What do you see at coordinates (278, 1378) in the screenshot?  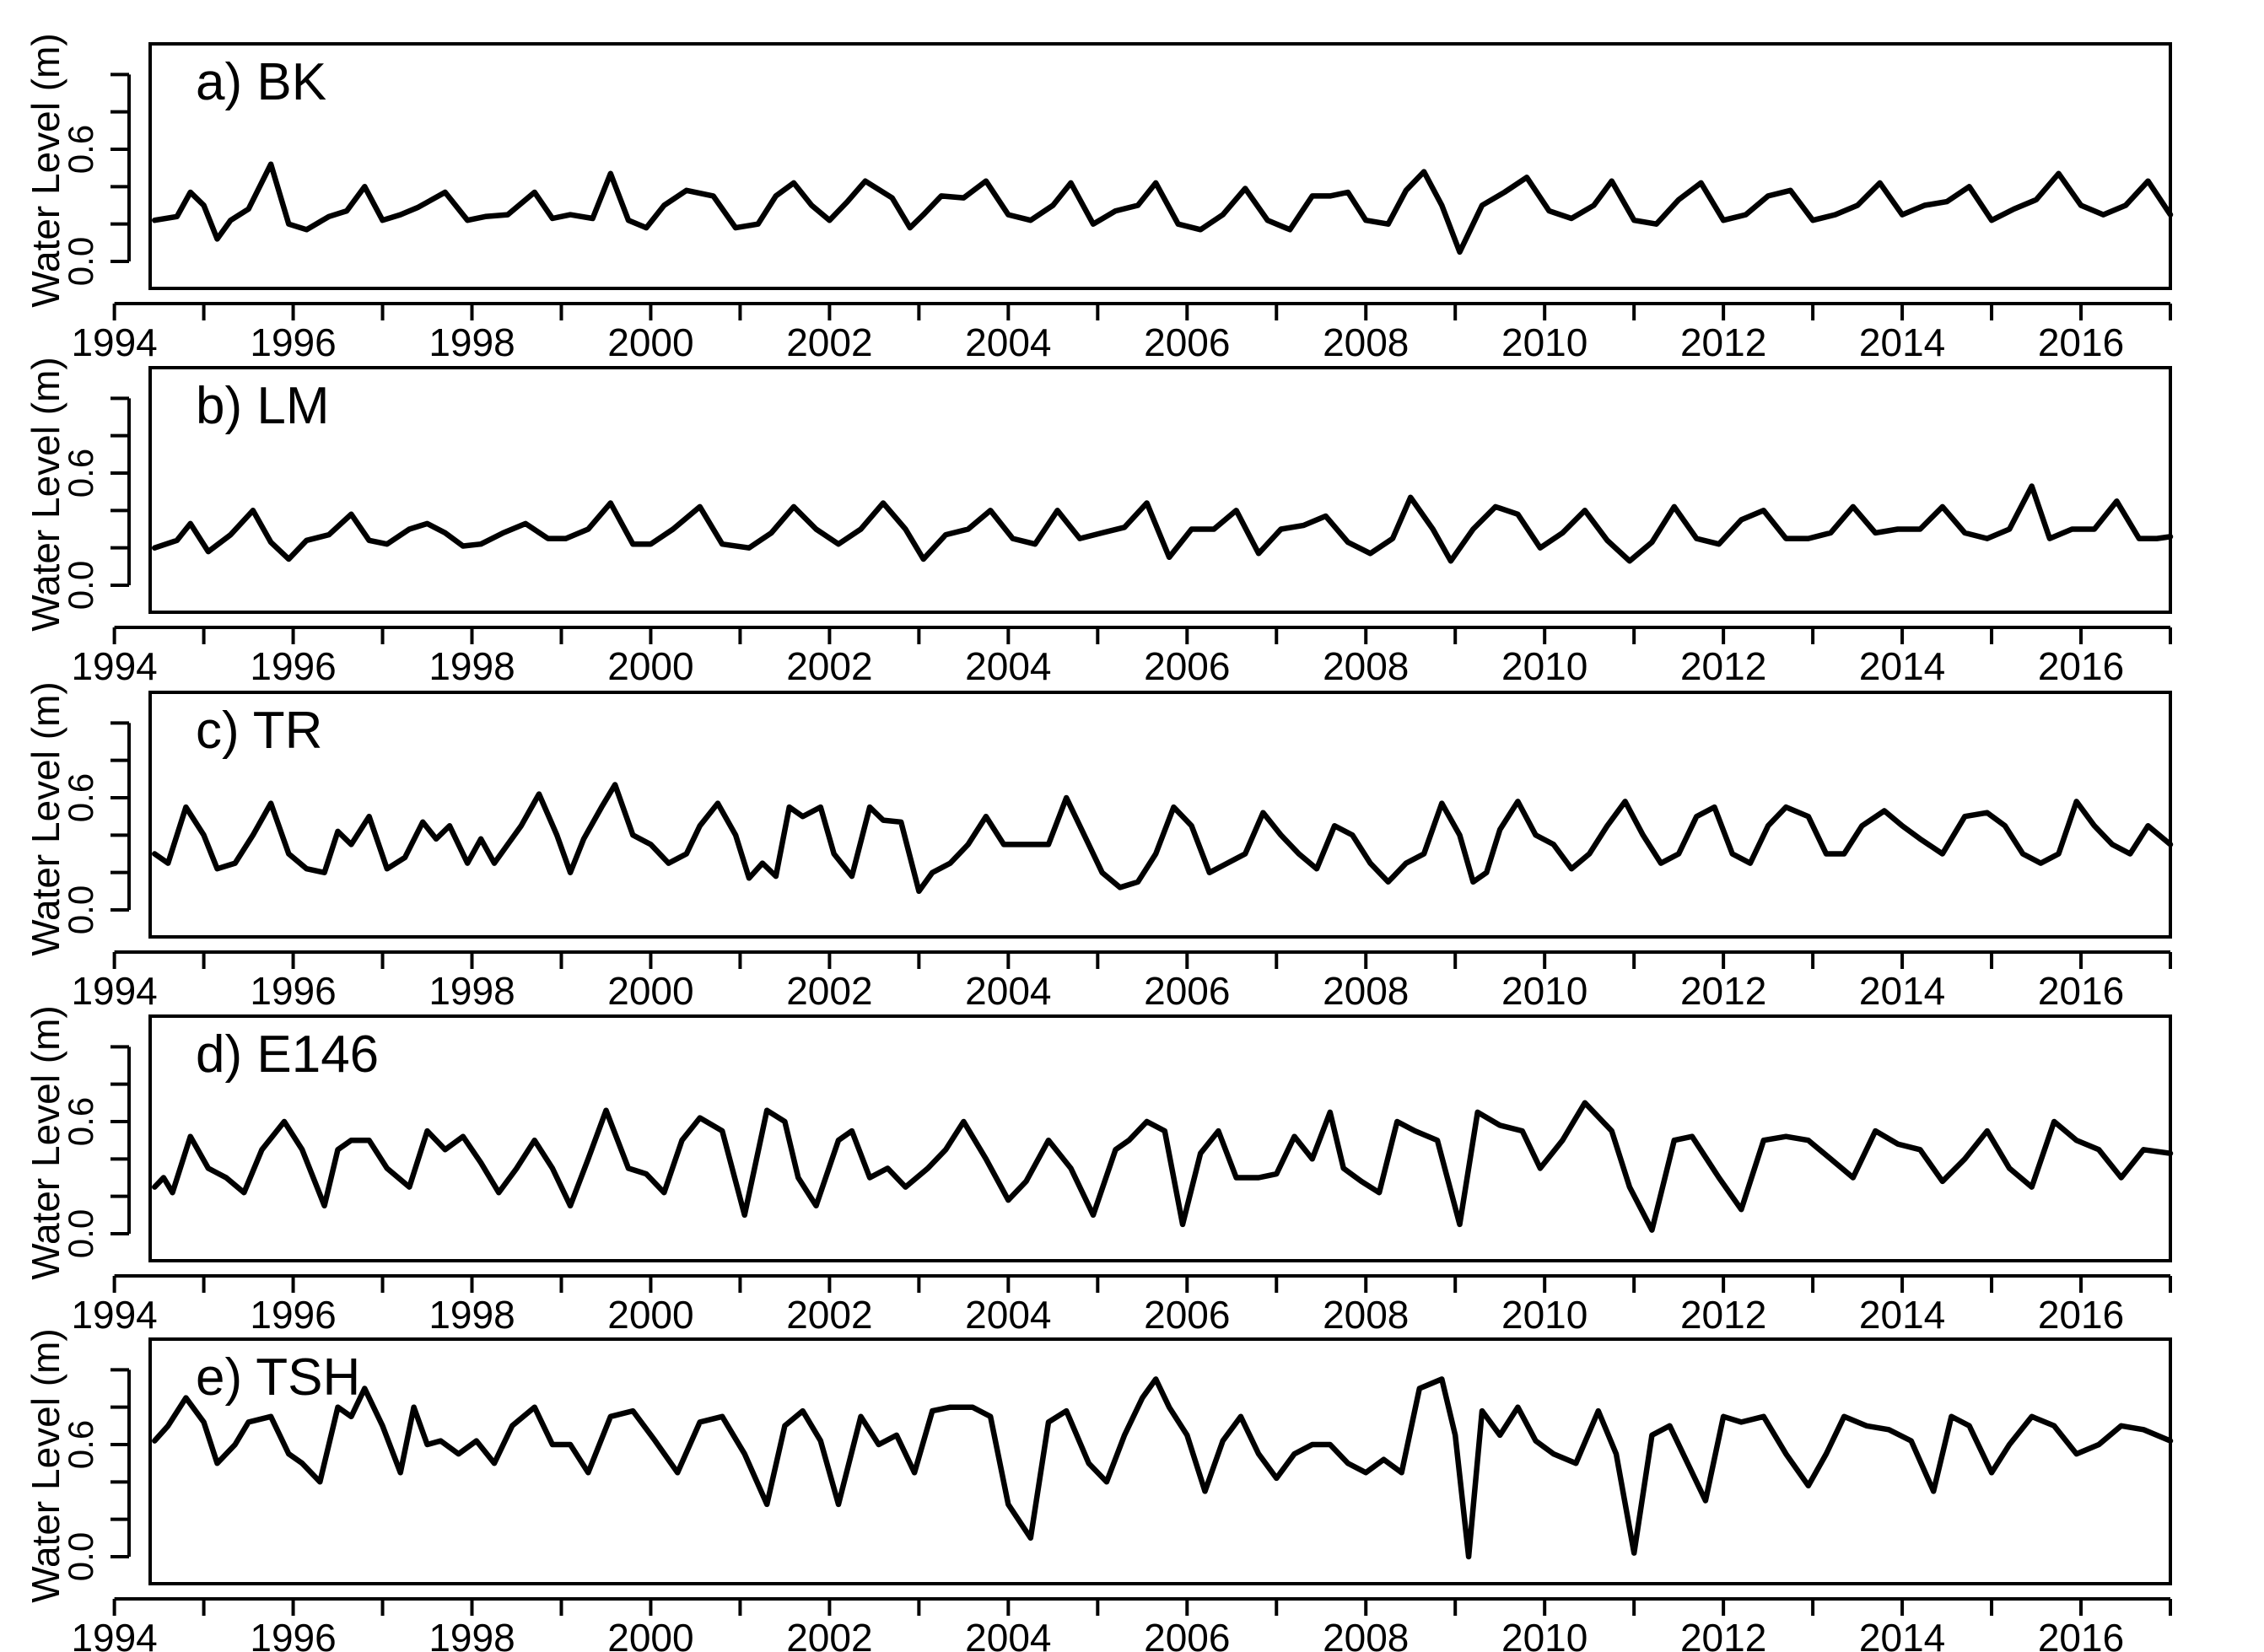 I see `panel-title: e) TSH` at bounding box center [278, 1378].